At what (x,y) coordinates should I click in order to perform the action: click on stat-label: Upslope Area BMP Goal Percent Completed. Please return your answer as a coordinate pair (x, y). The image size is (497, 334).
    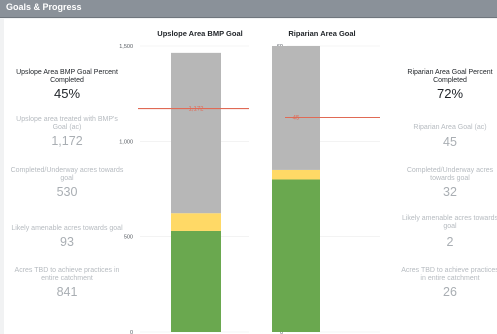
    Looking at the image, I should click on (67, 76).